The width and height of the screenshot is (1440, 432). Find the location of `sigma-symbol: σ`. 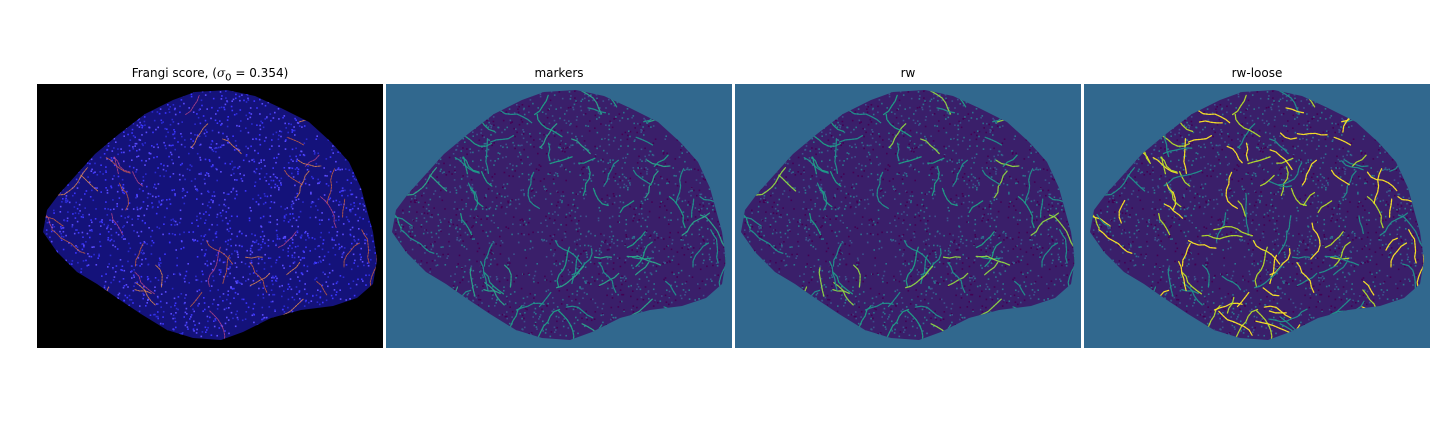

sigma-symbol: σ is located at coordinates (221, 73).